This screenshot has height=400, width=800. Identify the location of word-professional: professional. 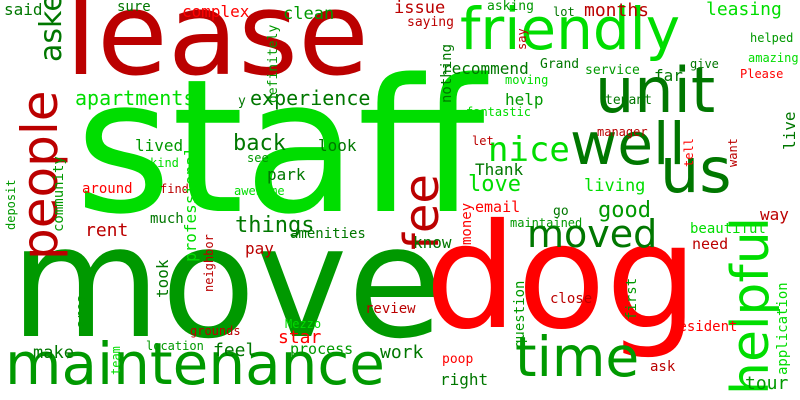
(190, 204).